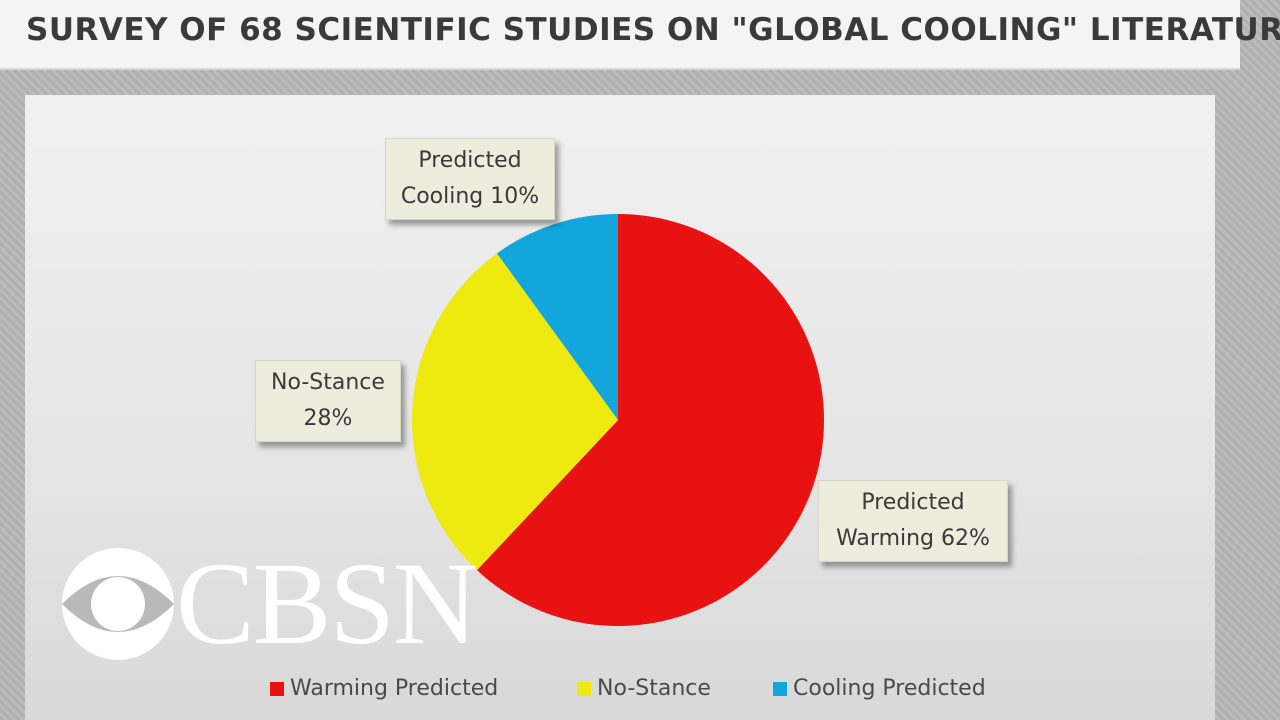  I want to click on data-label: Predicted Cooling 10%, so click(470, 179).